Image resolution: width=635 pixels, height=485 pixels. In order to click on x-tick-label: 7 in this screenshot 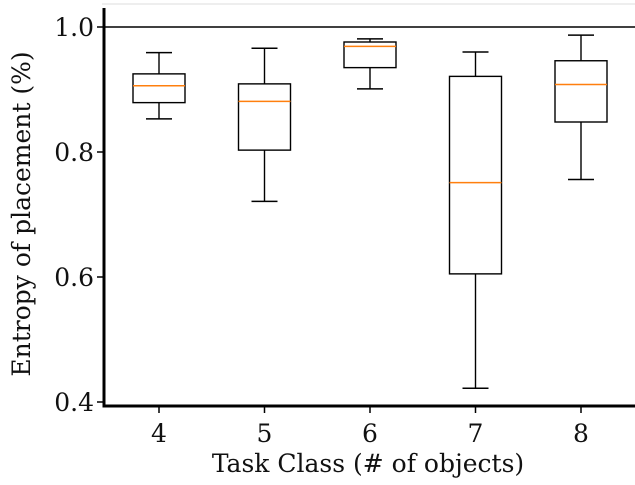, I will do `click(476, 433)`.